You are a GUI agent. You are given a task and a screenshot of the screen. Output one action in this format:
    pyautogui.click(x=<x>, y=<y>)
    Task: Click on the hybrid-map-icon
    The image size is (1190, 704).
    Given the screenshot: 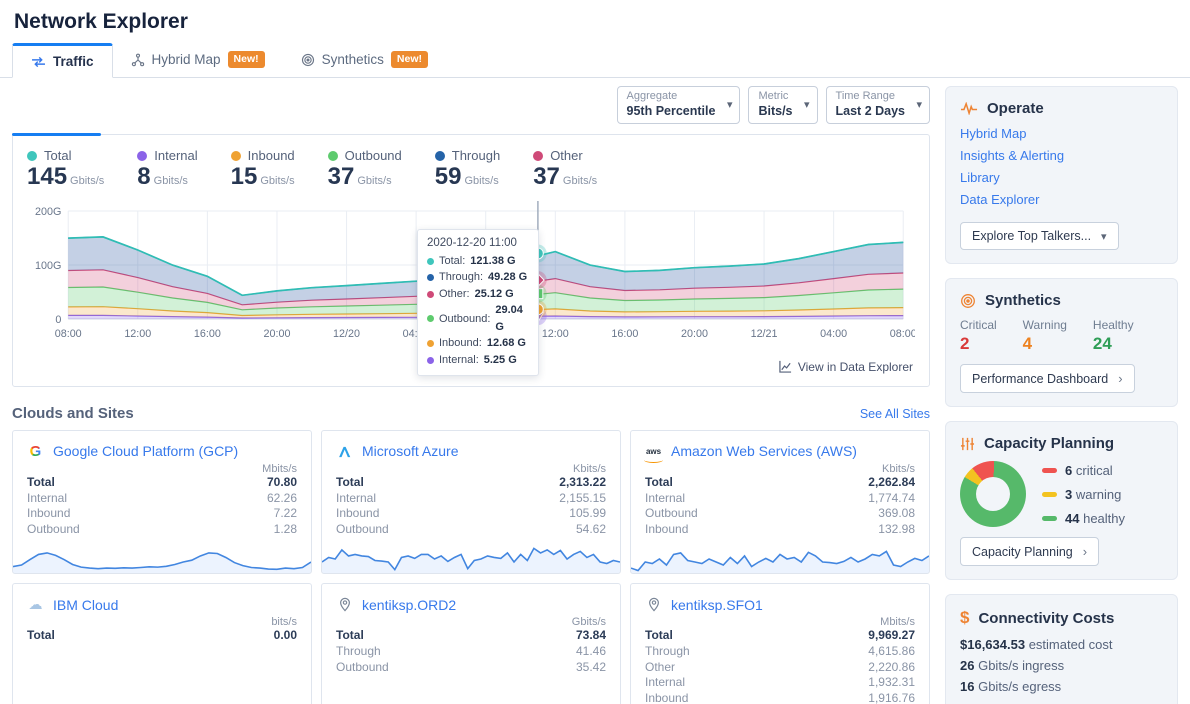 What is the action you would take?
    pyautogui.click(x=138, y=60)
    